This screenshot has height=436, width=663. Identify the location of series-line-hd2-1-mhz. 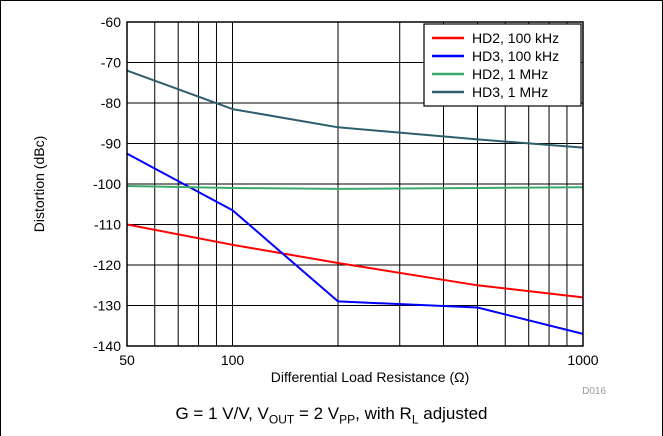
(355, 187).